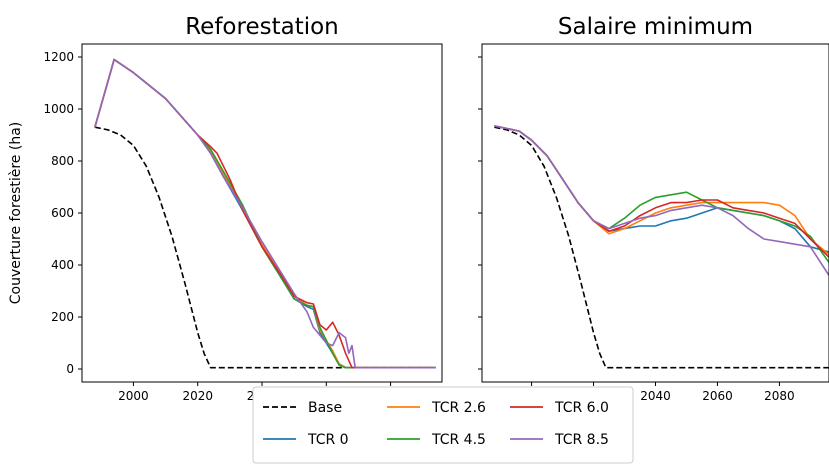 The height and width of the screenshot is (465, 829). What do you see at coordinates (16, 213) in the screenshot?
I see `y-axis-label: Couverture forestière (ha)` at bounding box center [16, 213].